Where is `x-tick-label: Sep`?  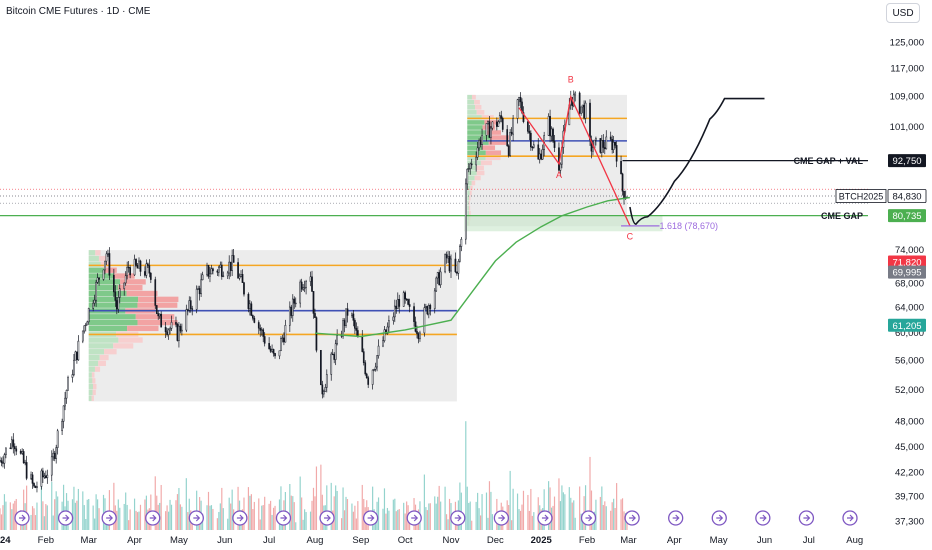
x-tick-label: Sep is located at coordinates (360, 540).